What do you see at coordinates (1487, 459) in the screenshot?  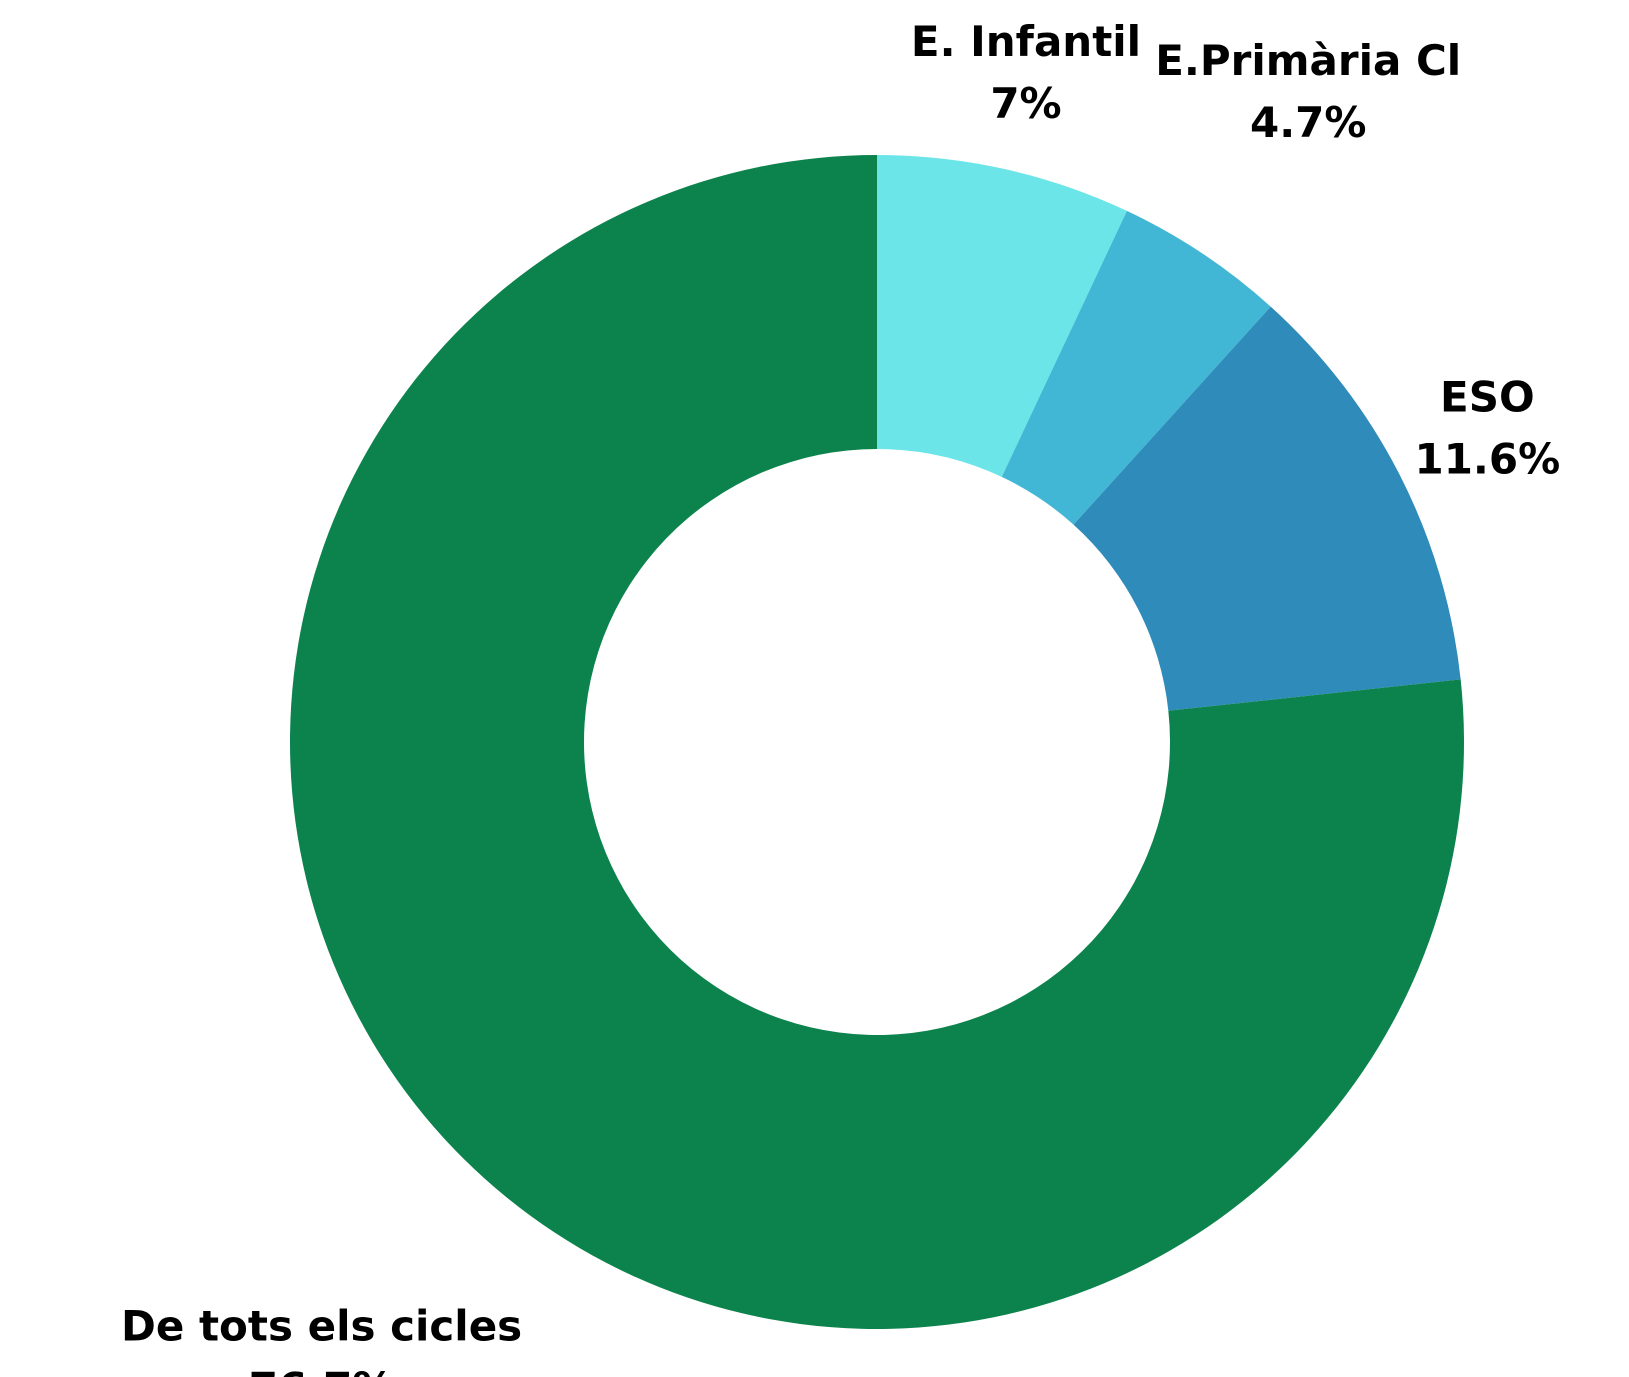 I see `slice-value-label: 11.6%` at bounding box center [1487, 459].